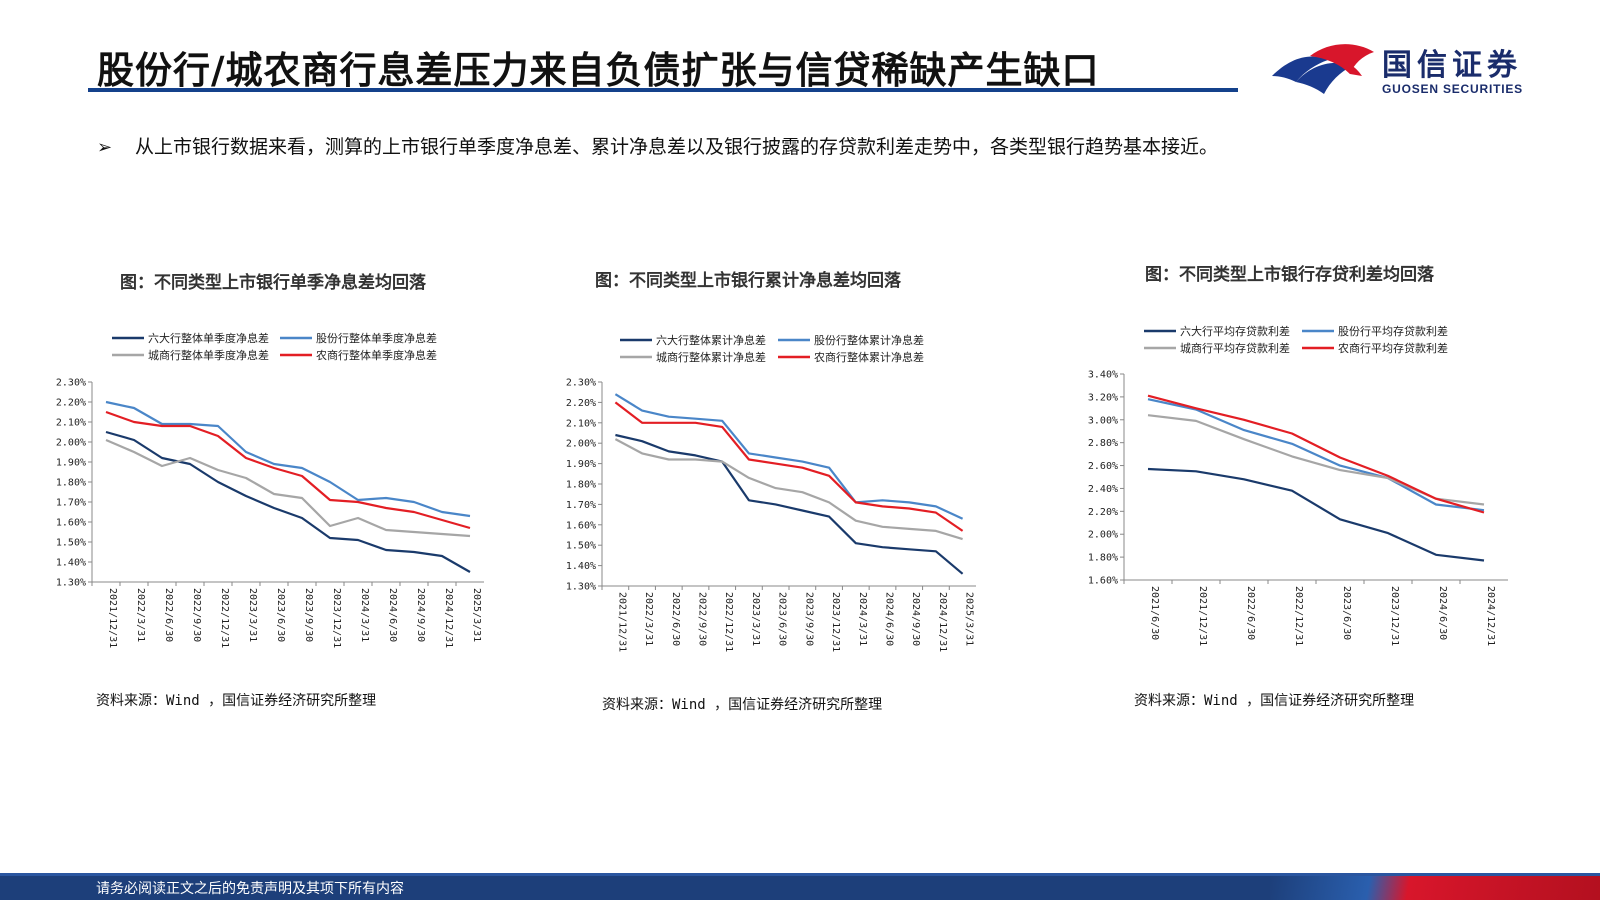 The width and height of the screenshot is (1600, 900). What do you see at coordinates (1452, 89) in the screenshot?
I see `logo-english-name: GUOSEN SECURITIES` at bounding box center [1452, 89].